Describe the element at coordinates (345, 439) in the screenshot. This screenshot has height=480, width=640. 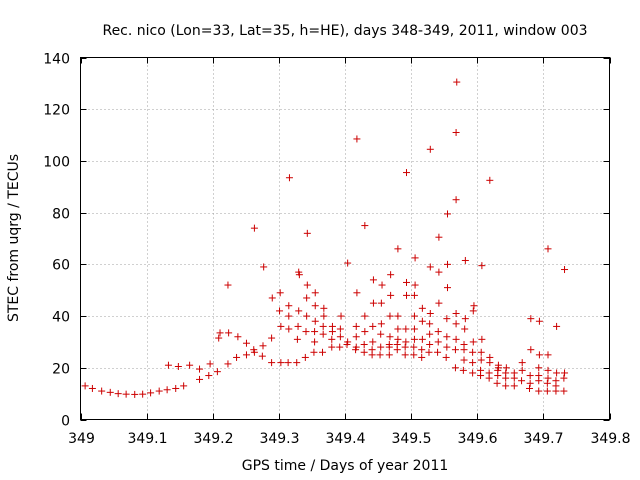
I see `x-tick-label: 349.4` at that location.